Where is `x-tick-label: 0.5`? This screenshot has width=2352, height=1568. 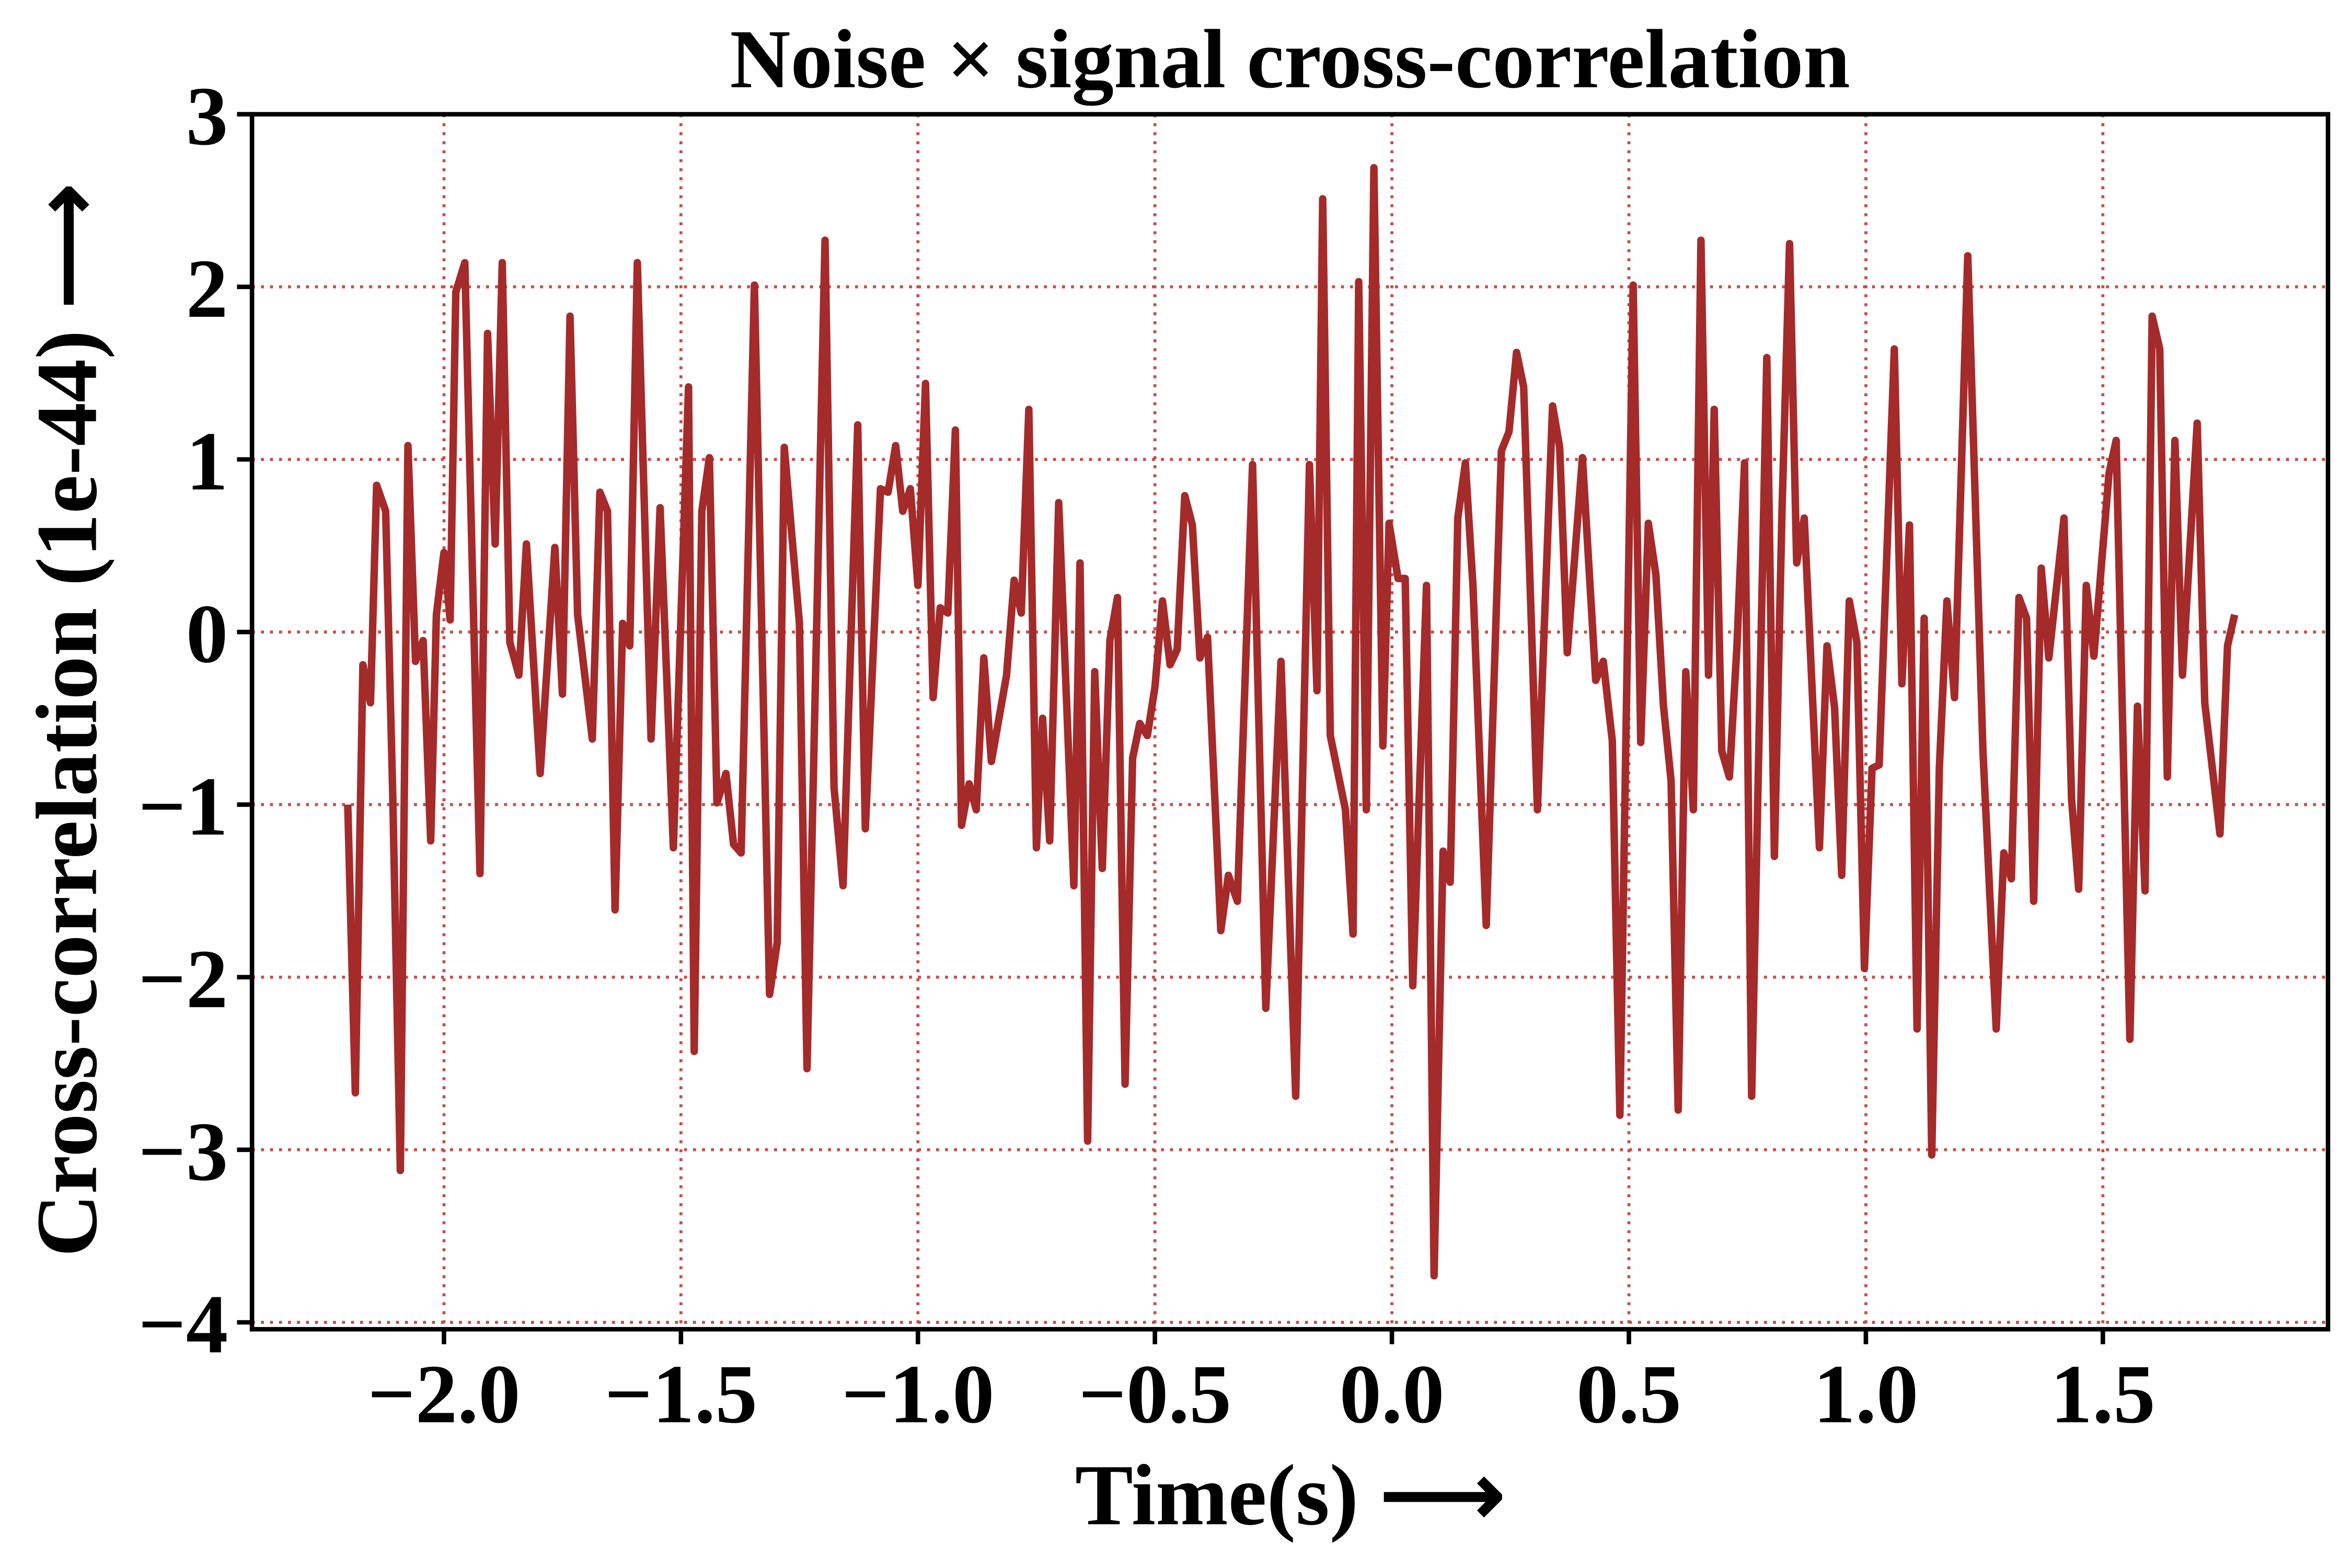 x-tick-label: 0.5 is located at coordinates (1628, 1393).